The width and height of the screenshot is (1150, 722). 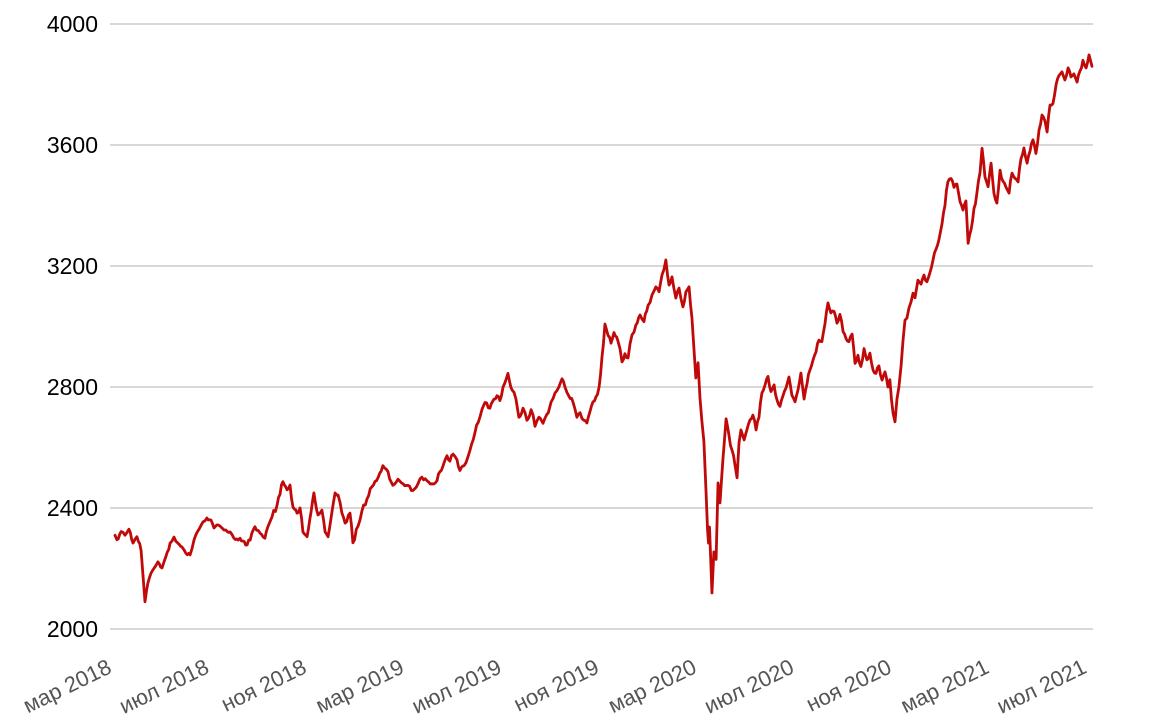 I want to click on x-axis-tick-label: ноя 2020, so click(x=848, y=685).